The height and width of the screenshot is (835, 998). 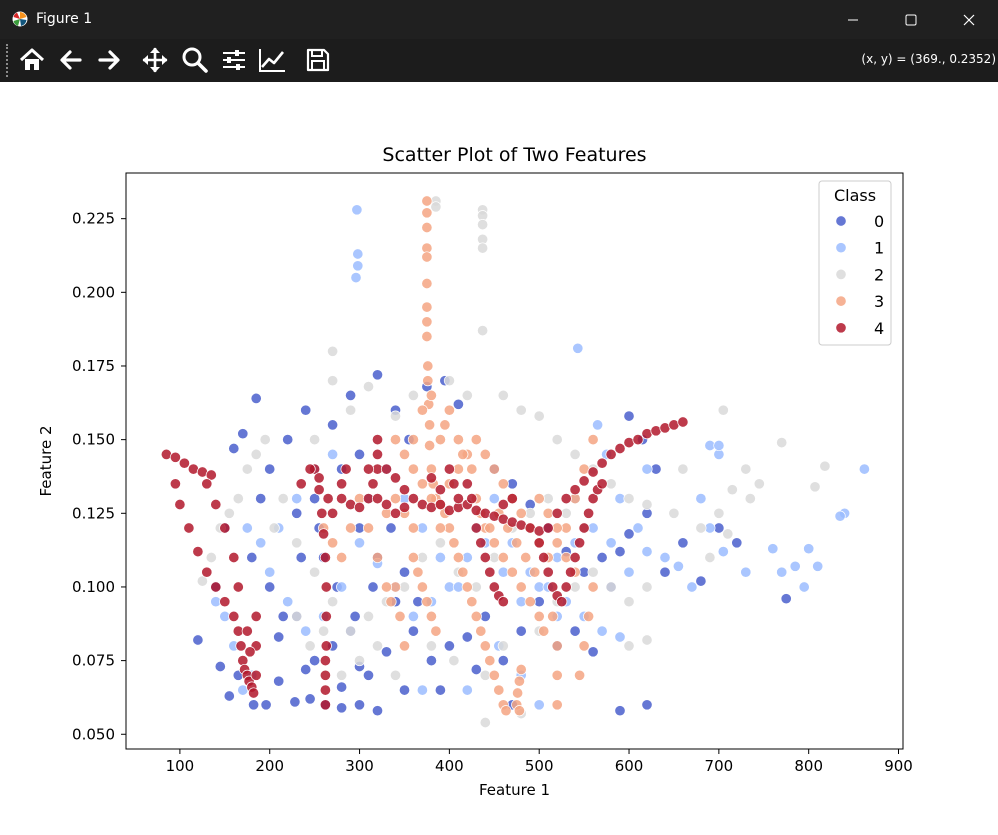 I want to click on close-button, so click(x=969, y=19).